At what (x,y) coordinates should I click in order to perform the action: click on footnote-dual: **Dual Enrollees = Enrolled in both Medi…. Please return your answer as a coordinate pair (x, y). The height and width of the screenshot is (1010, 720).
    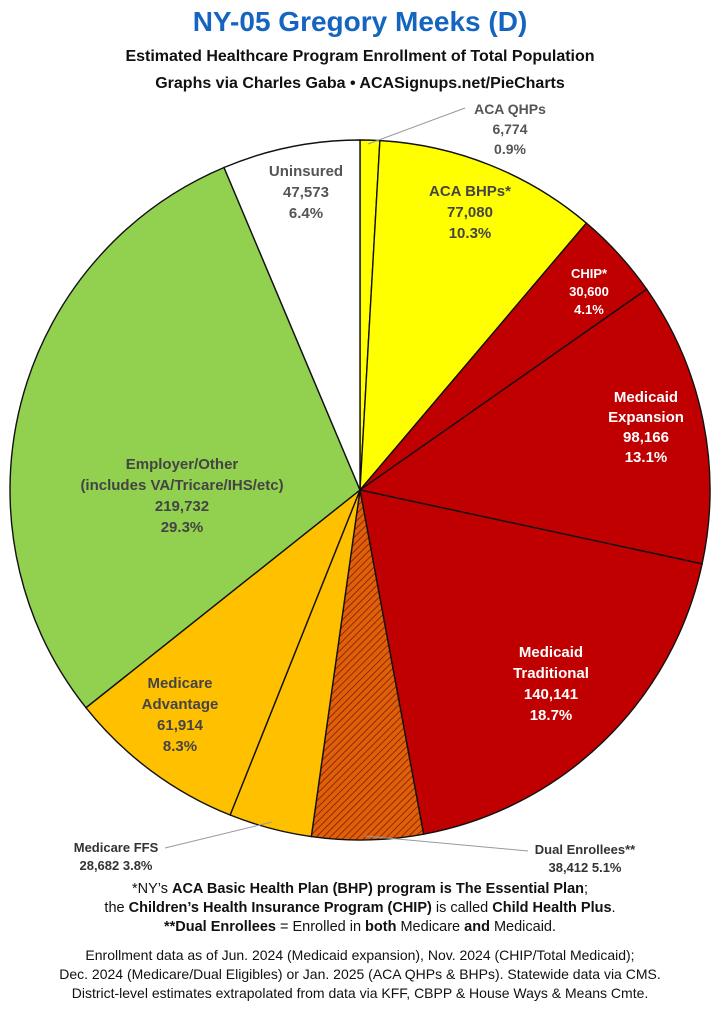
    Looking at the image, I should click on (360, 927).